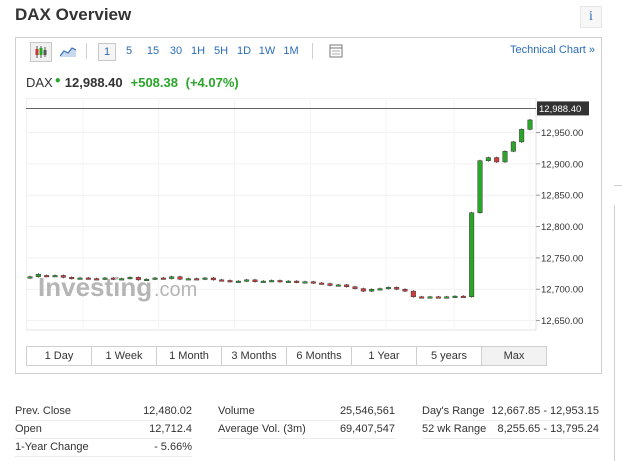 This screenshot has width=622, height=461. Describe the element at coordinates (545, 411) in the screenshot. I see `stat-value: 12,667.85 - 12,953.15` at that location.